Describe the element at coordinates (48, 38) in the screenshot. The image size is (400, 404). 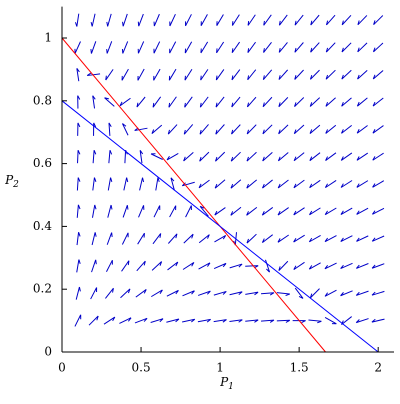
I see `y-tick-label: 1` at that location.